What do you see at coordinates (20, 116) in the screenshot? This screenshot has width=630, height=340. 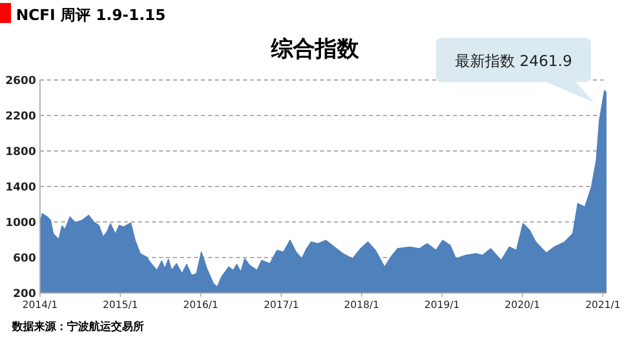 I see `y-tick-label: 2200` at bounding box center [20, 116].